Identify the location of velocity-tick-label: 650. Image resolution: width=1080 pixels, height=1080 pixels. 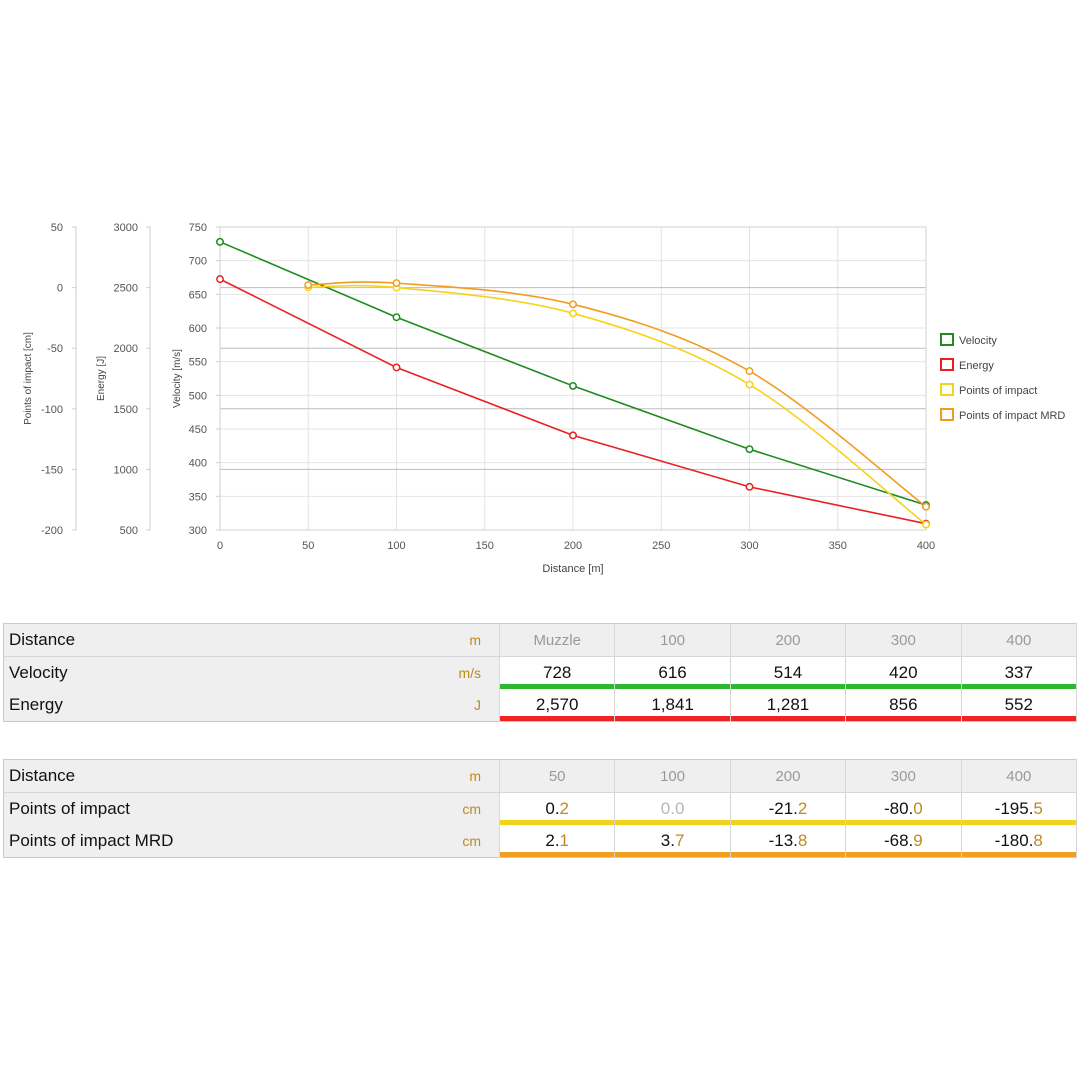
(198, 295).